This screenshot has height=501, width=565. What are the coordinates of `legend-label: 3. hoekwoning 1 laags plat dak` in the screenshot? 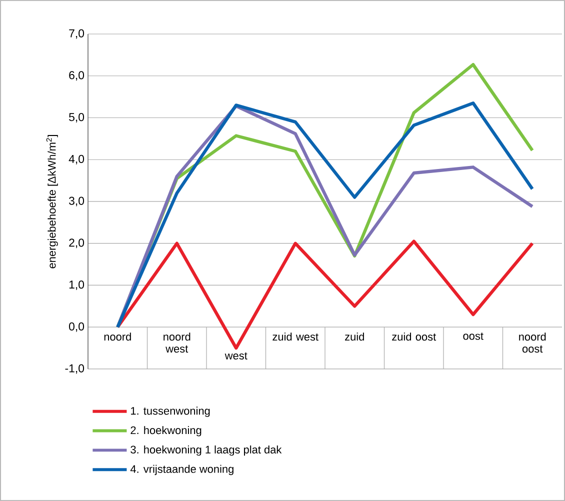 It's located at (206, 450).